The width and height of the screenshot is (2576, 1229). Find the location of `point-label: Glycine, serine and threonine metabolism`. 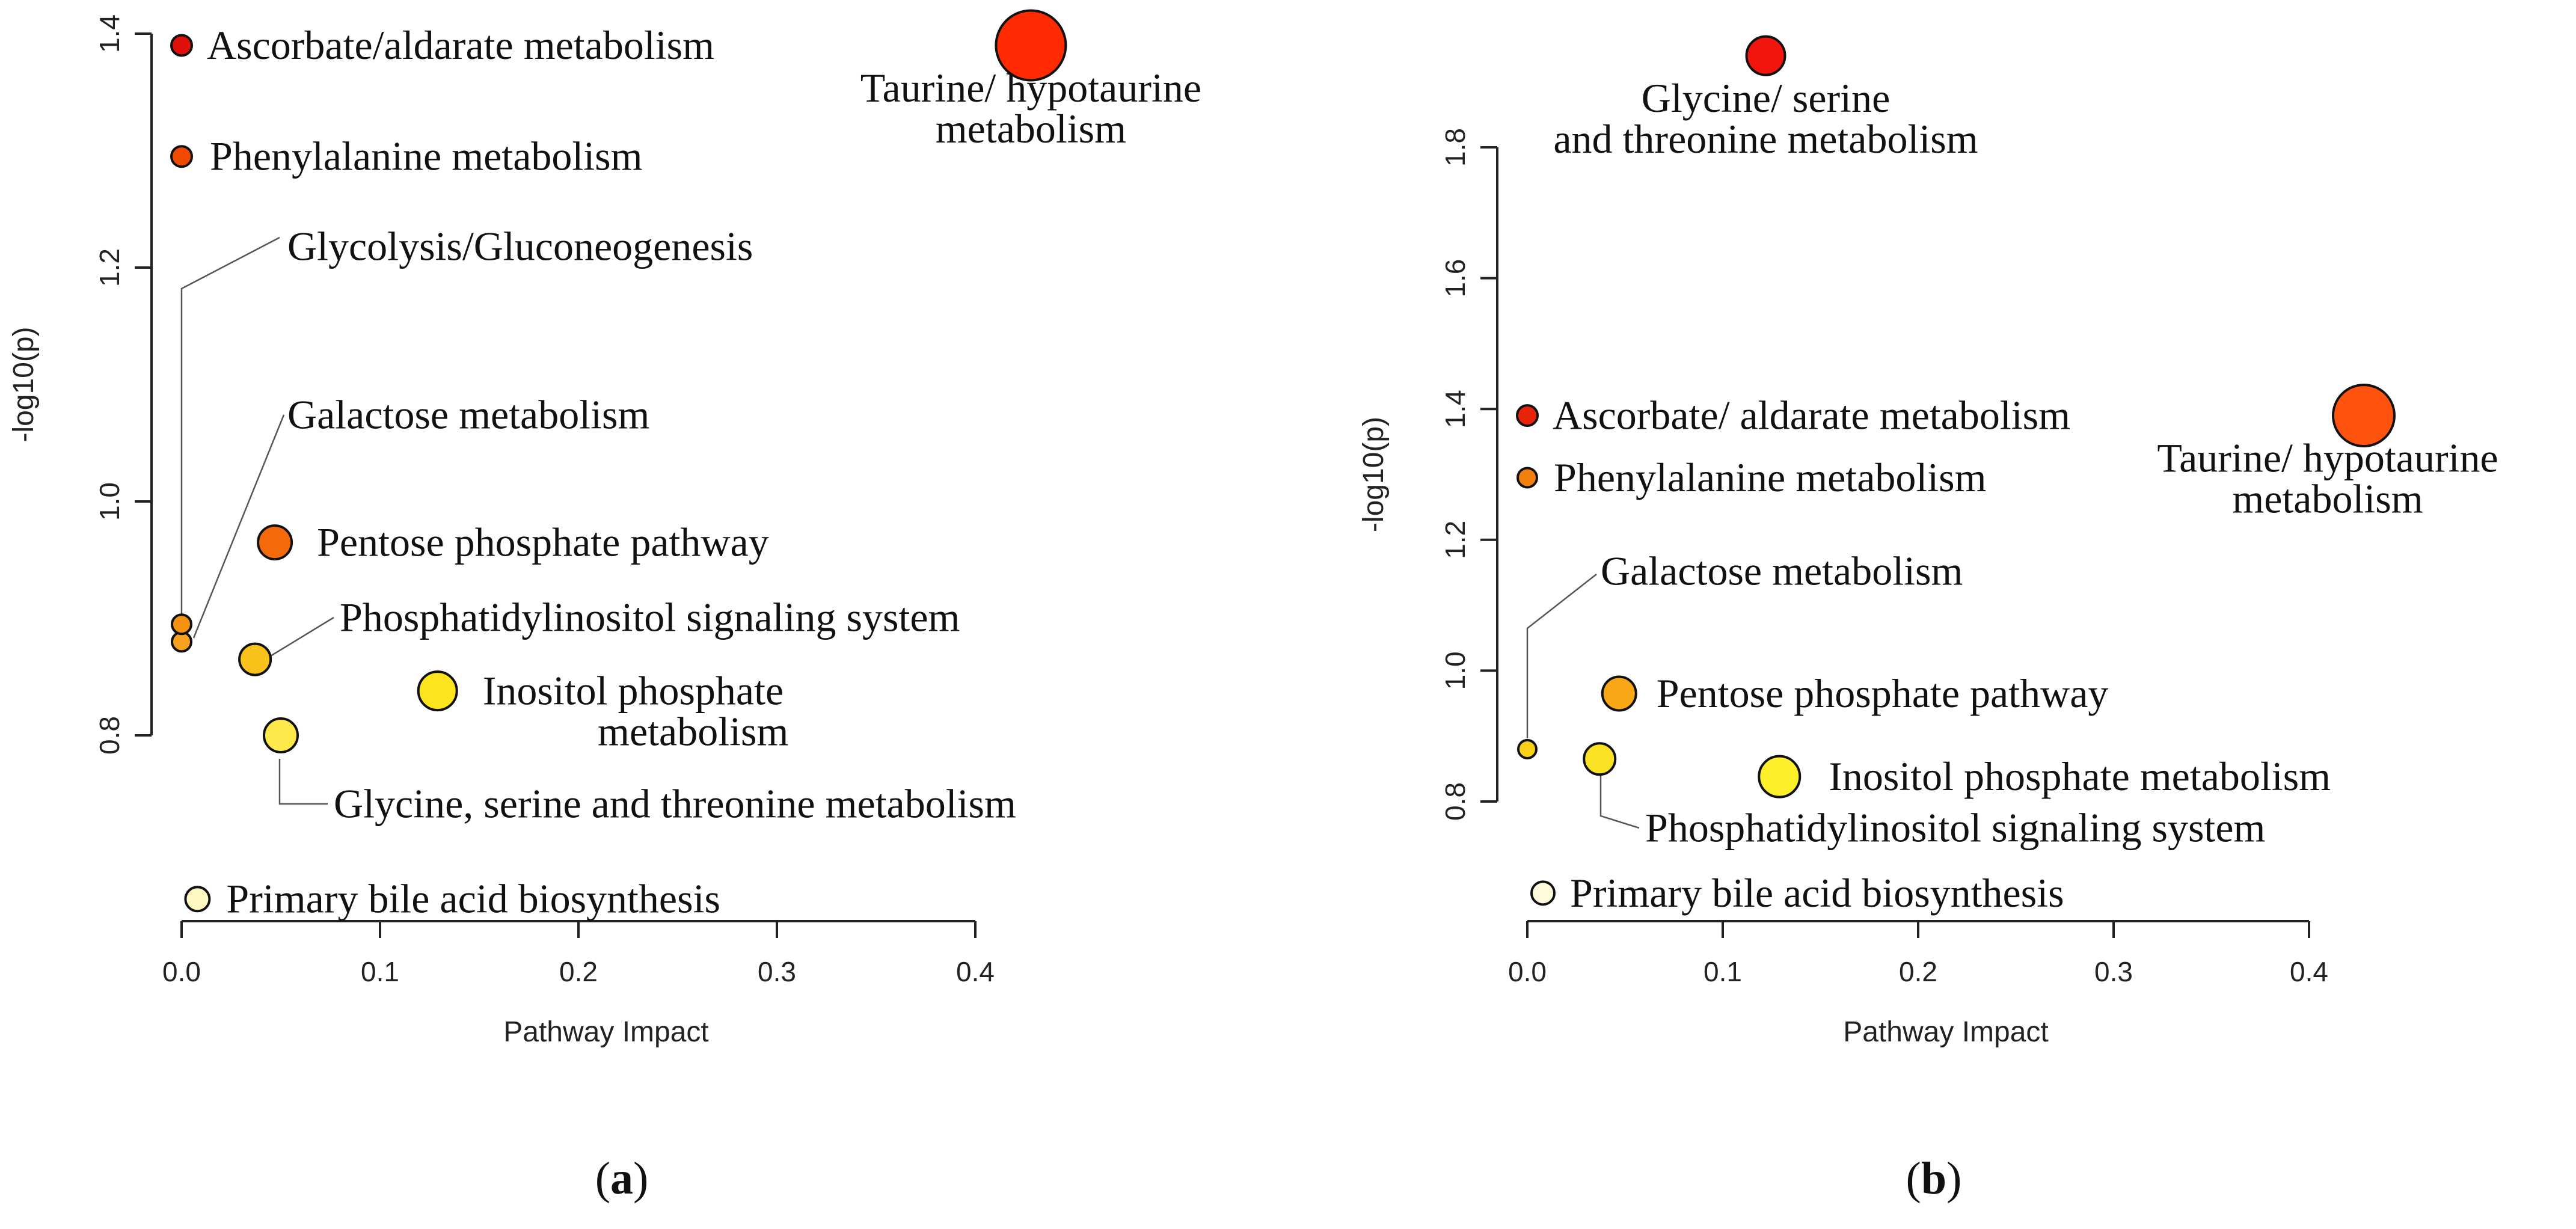

point-label: Glycine, serine and threonine metabolism is located at coordinates (675, 803).